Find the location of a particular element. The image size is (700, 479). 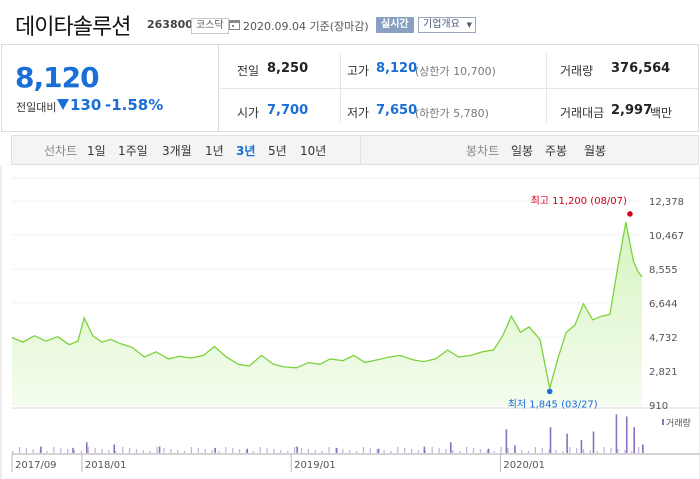

change-percent: -1.58% is located at coordinates (134, 105).